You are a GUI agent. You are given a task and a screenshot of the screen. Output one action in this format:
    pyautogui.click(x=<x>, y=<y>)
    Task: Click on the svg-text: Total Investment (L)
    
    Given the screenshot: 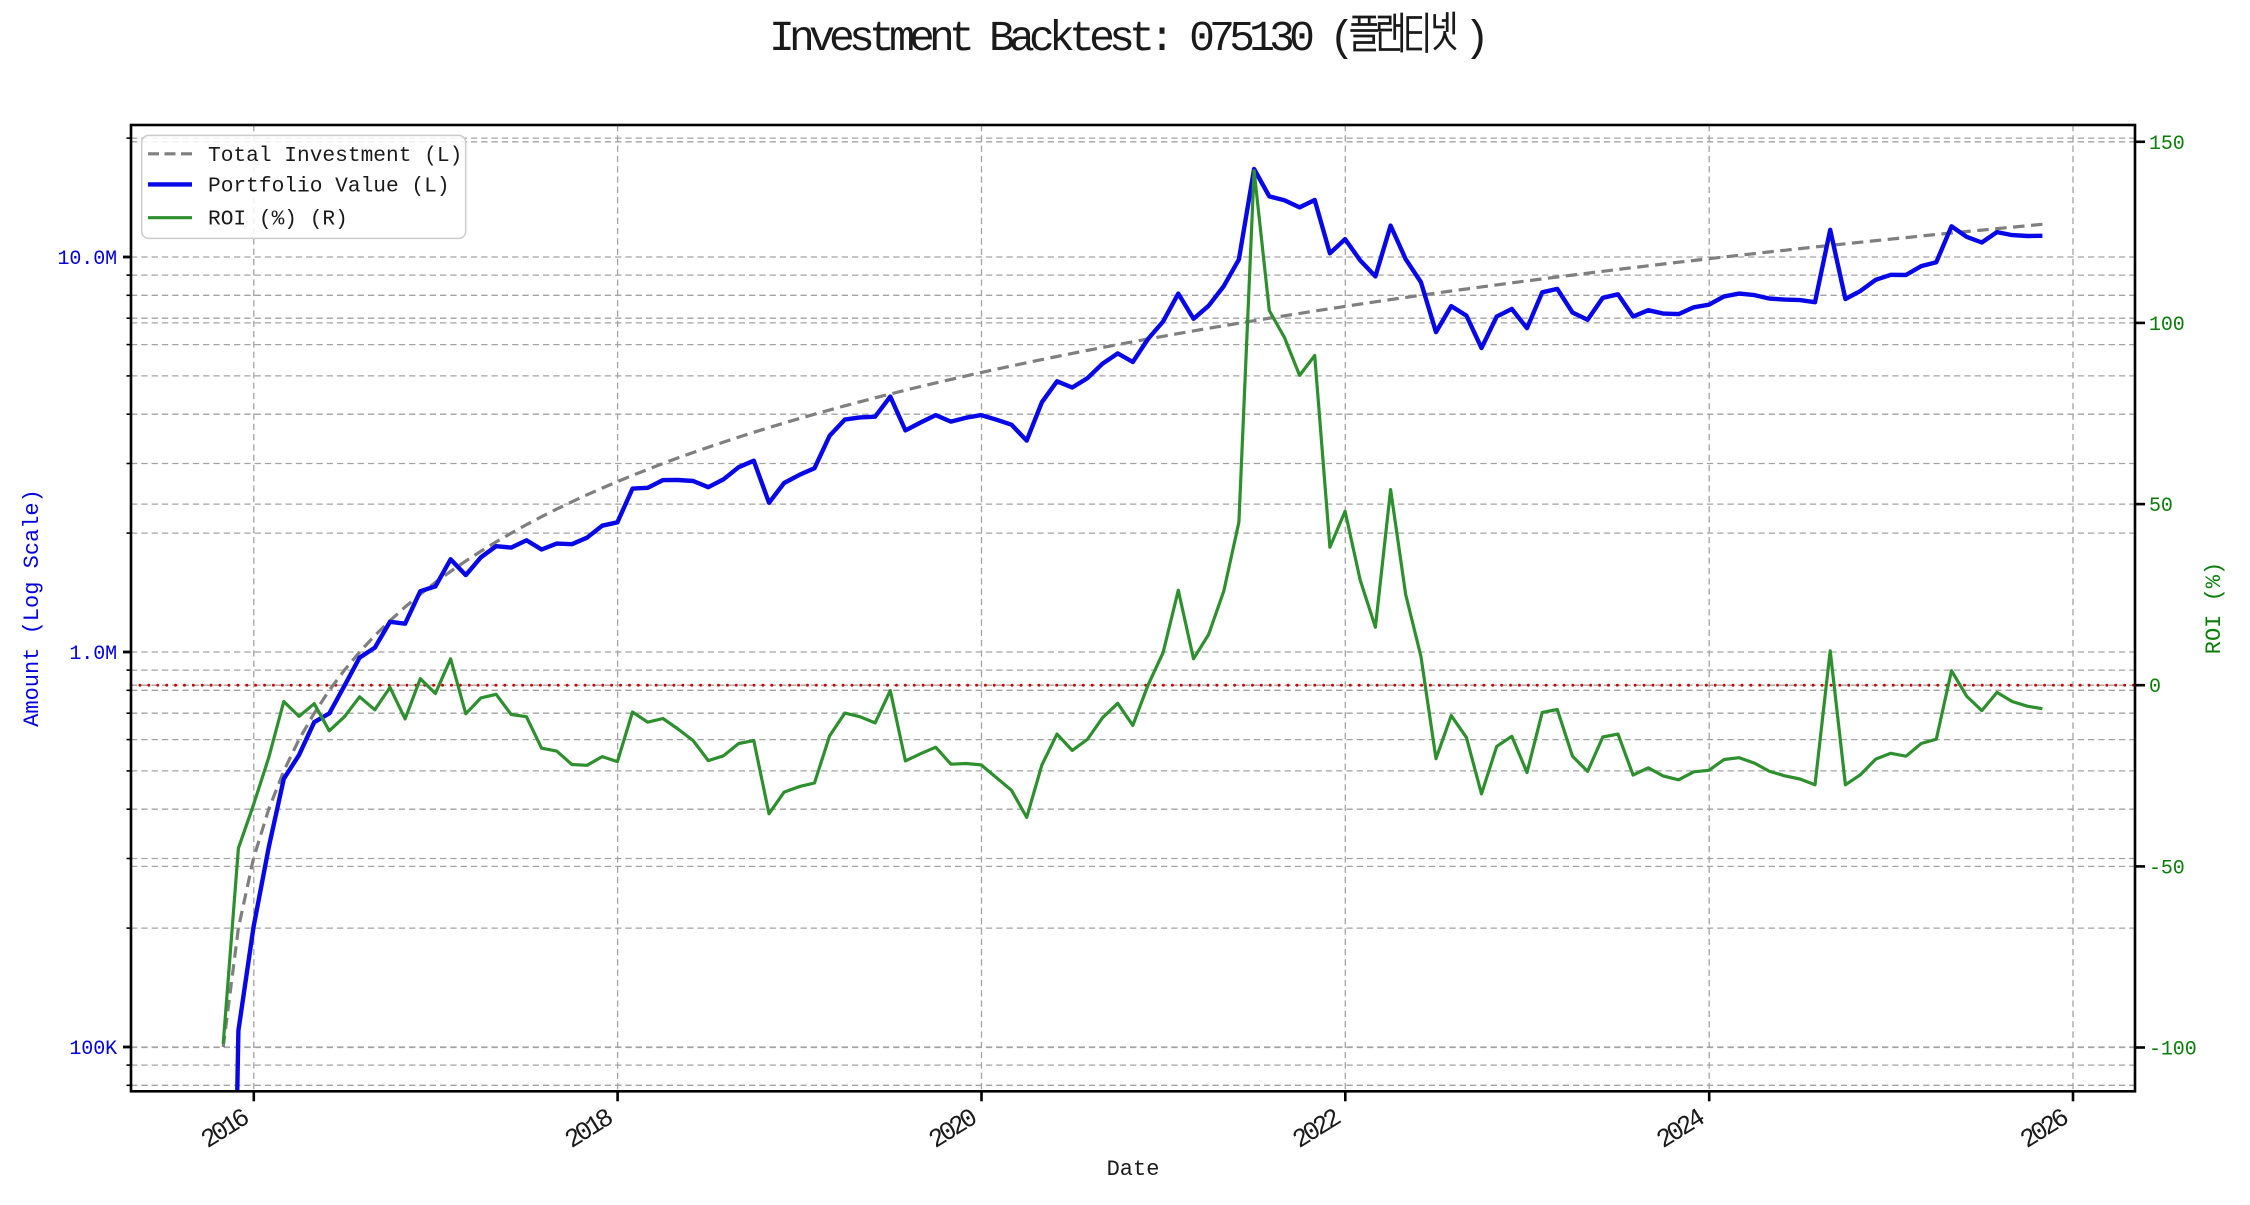 What is the action you would take?
    pyautogui.click(x=335, y=156)
    